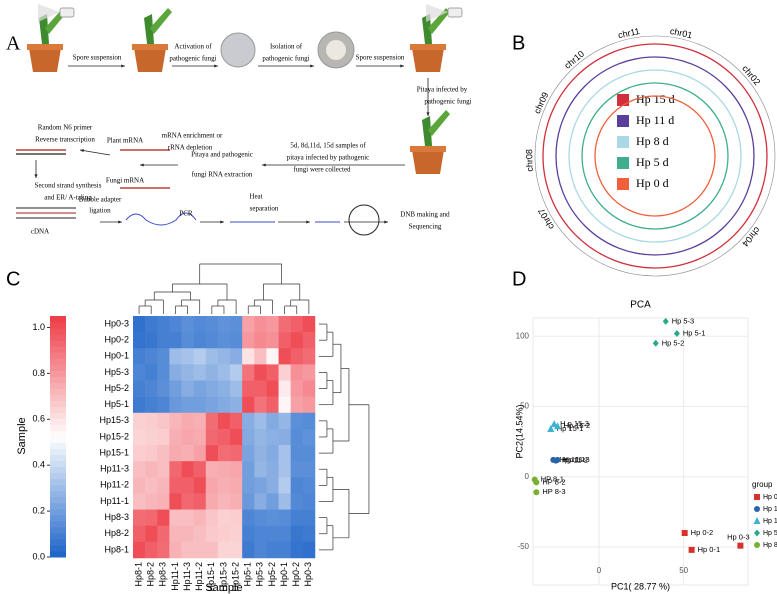 This screenshot has height=594, width=777. What do you see at coordinates (68, 198) in the screenshot?
I see `step-label: and ER/ A-taling` at bounding box center [68, 198].